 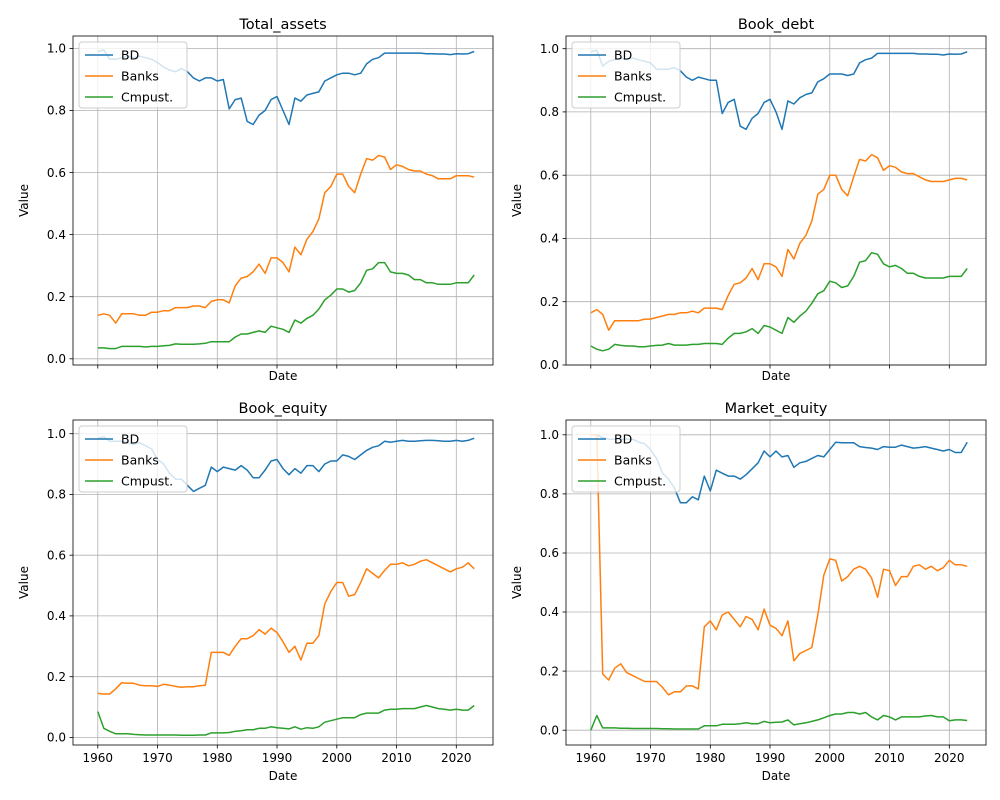 I want to click on subplot-title: Total_assets, so click(x=282, y=25).